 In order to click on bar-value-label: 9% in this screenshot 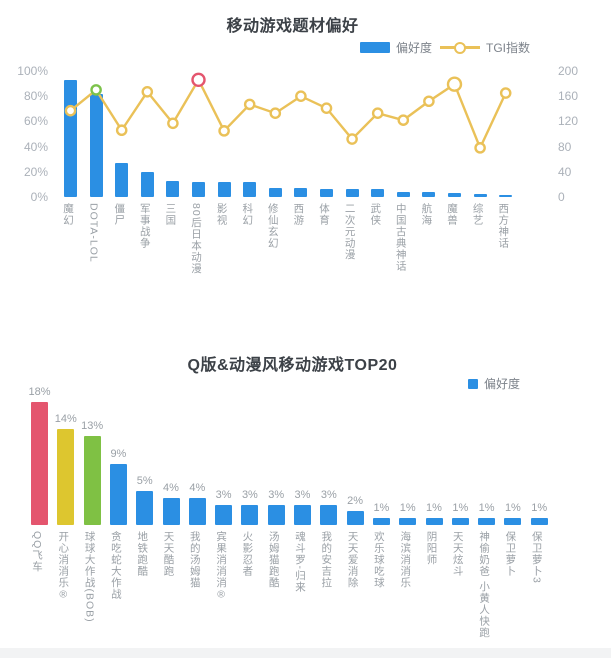, I will do `click(118, 453)`.